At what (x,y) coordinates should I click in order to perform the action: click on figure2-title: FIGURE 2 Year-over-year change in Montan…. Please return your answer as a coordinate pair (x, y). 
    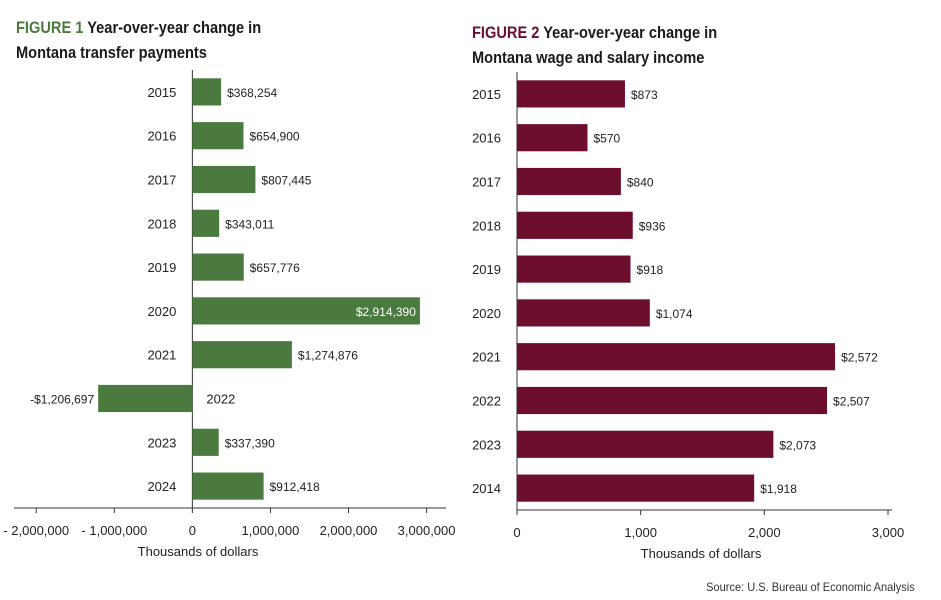
    Looking at the image, I should click on (594, 45).